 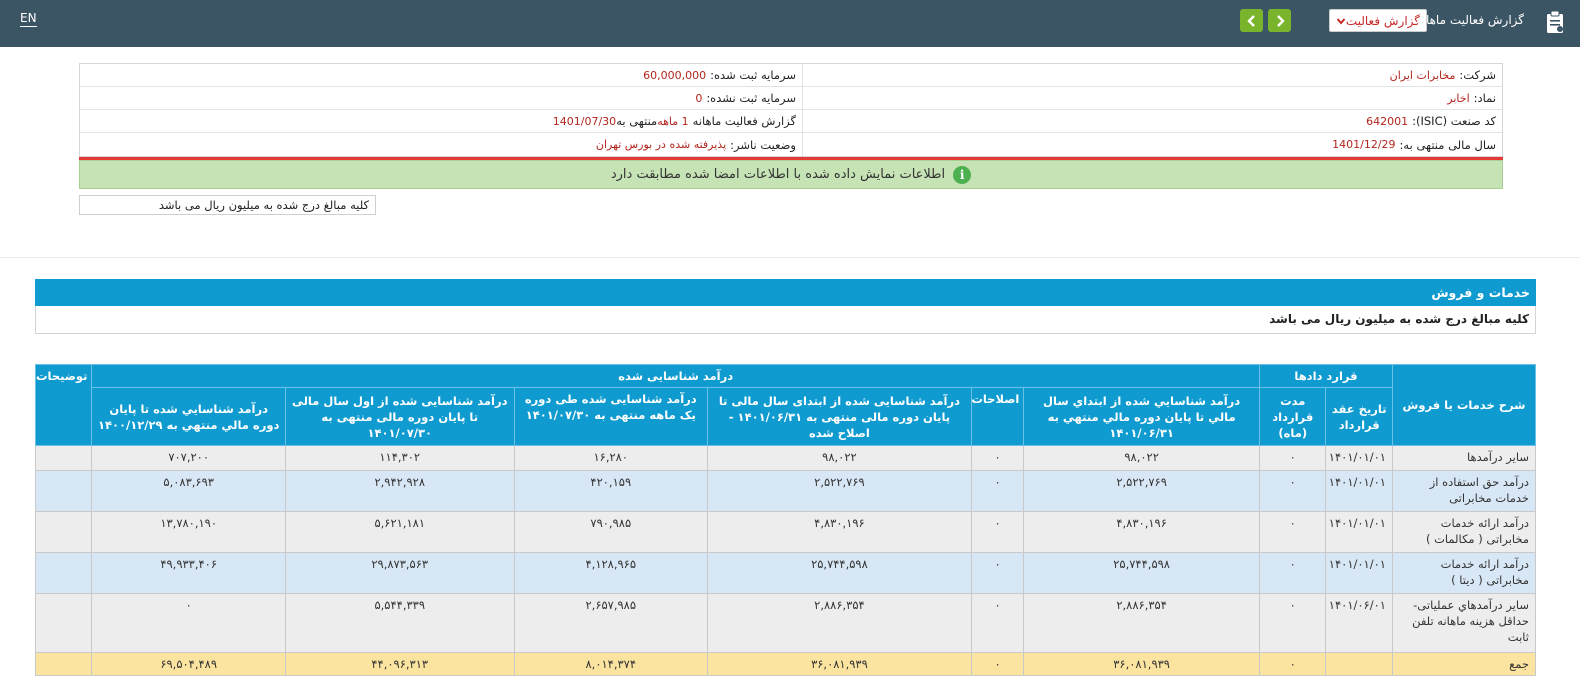 I want to click on row-revenue-month: ۱۶,۲۸۰, so click(x=610, y=458).